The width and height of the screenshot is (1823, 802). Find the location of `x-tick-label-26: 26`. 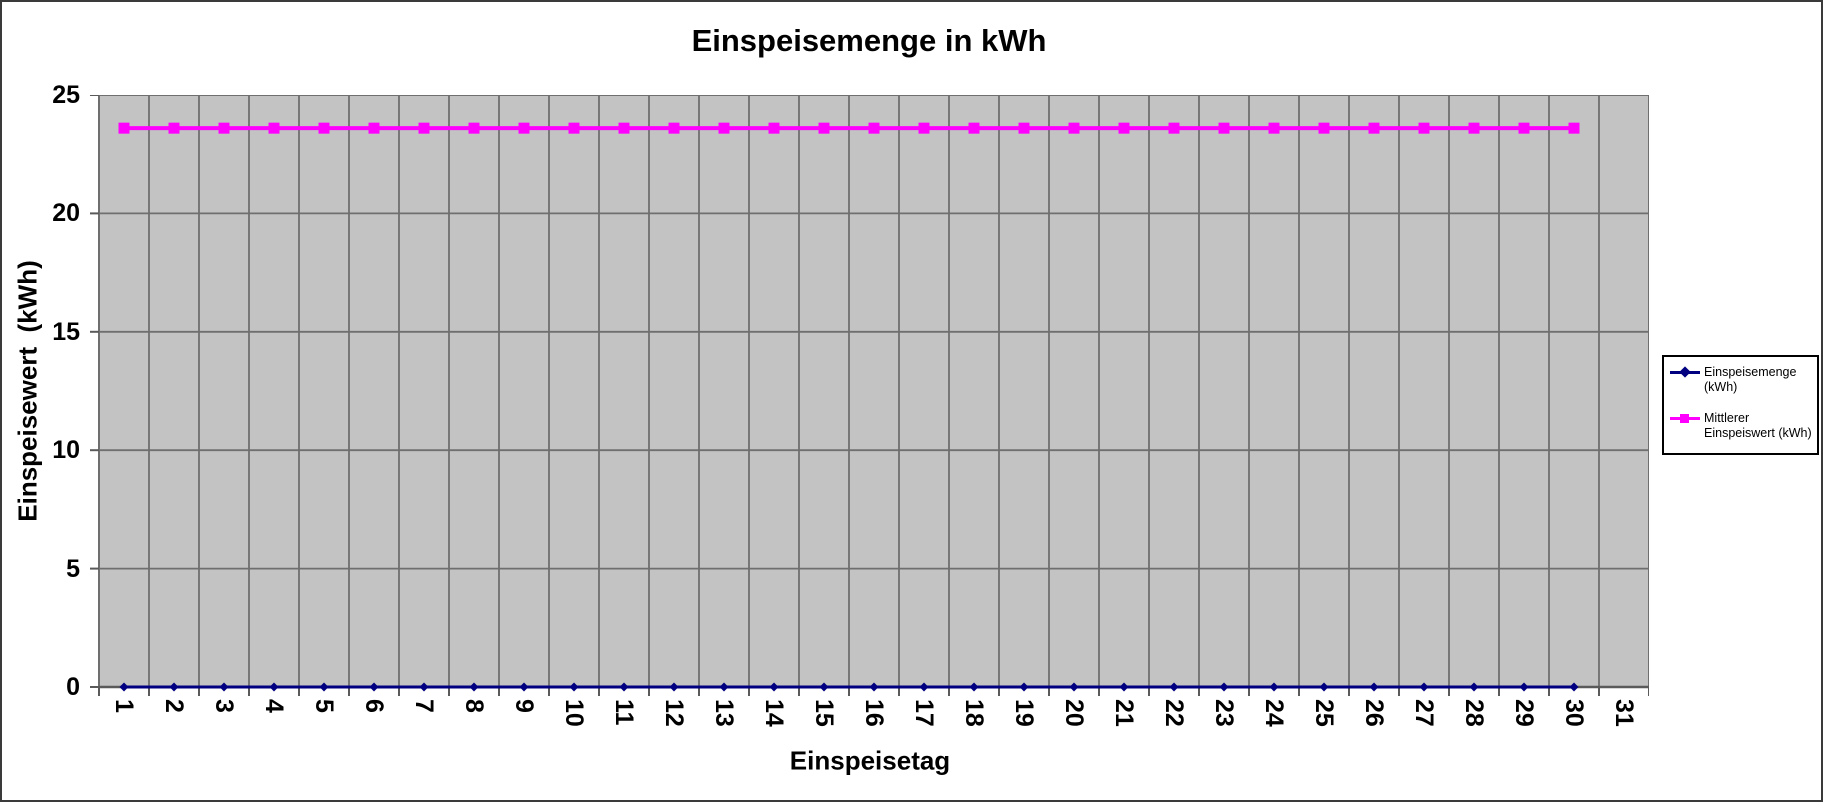

x-tick-label-26: 26 is located at coordinates (1374, 713).